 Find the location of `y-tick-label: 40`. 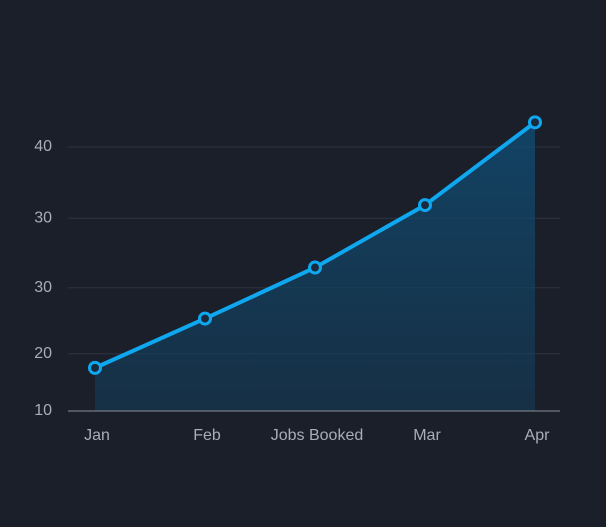

y-tick-label: 40 is located at coordinates (43, 146).